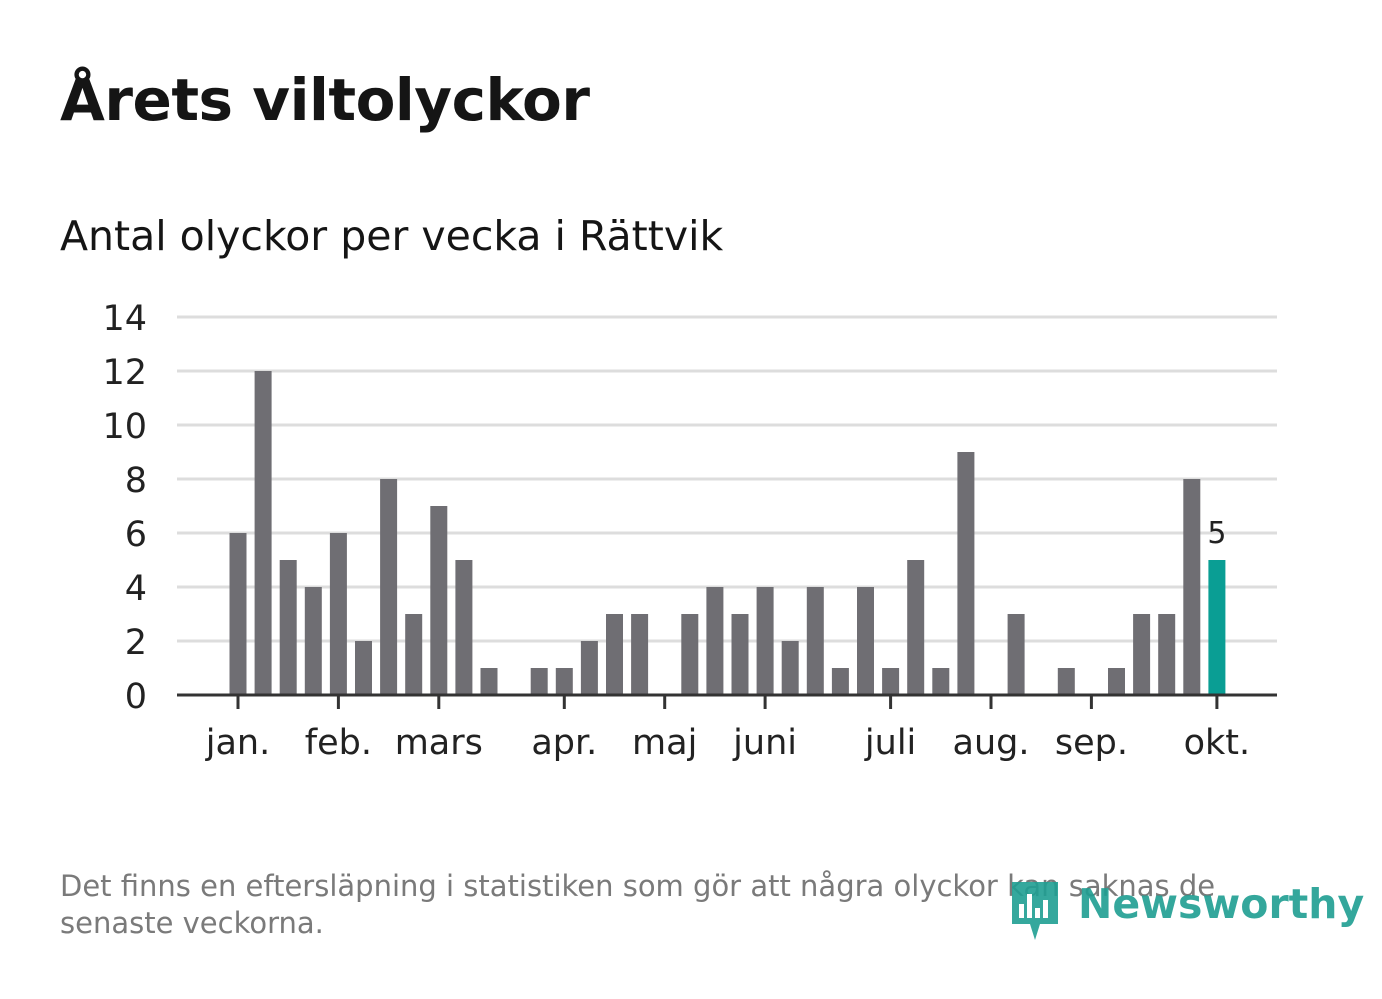 The image size is (1382, 999). I want to click on x-tick-label: jan., so click(237, 743).